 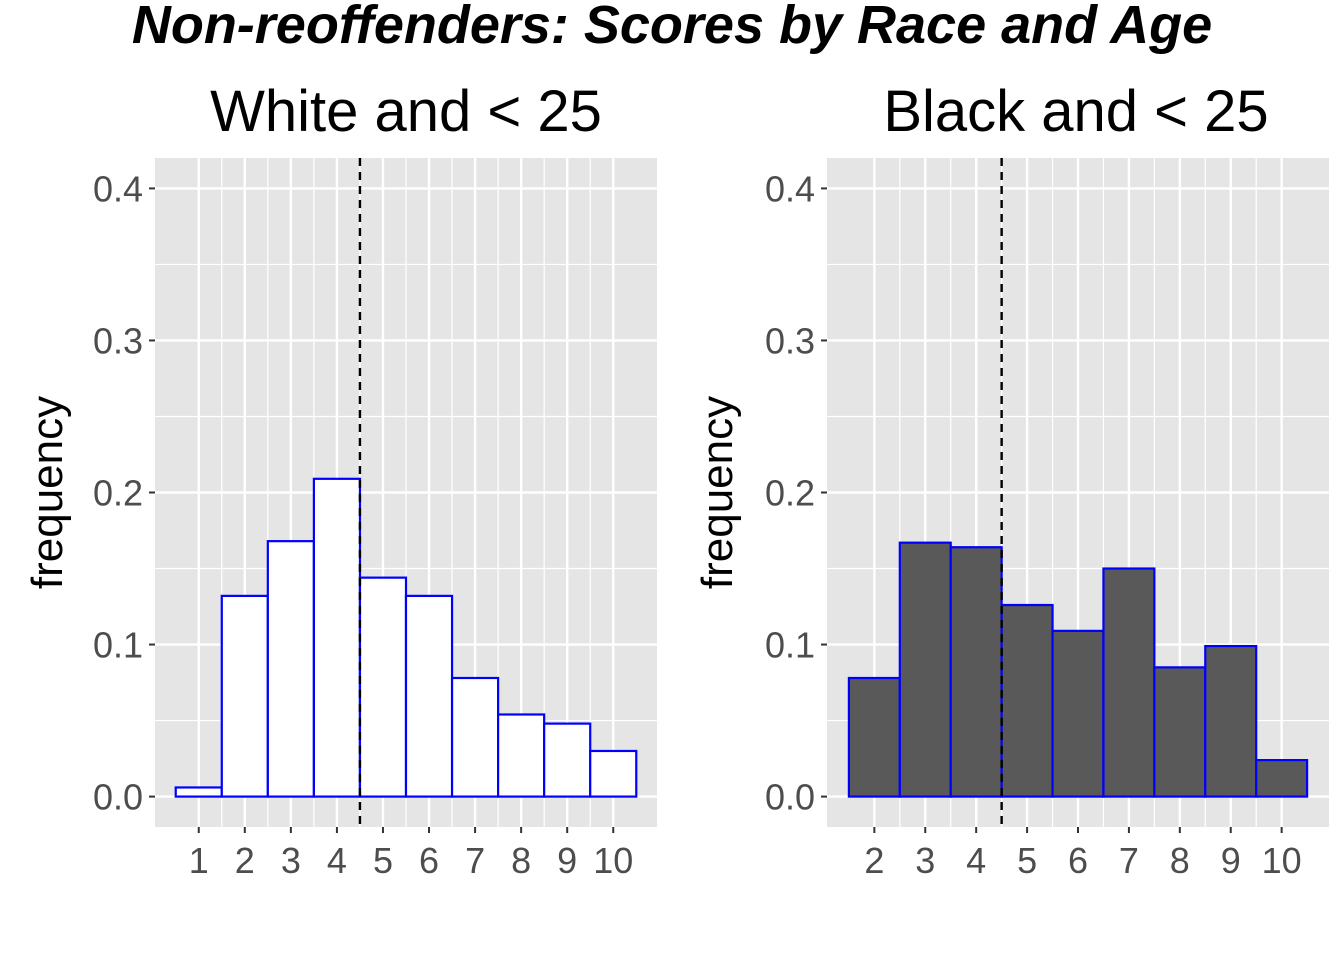 I want to click on x-tick-label: 1, so click(x=199, y=860).